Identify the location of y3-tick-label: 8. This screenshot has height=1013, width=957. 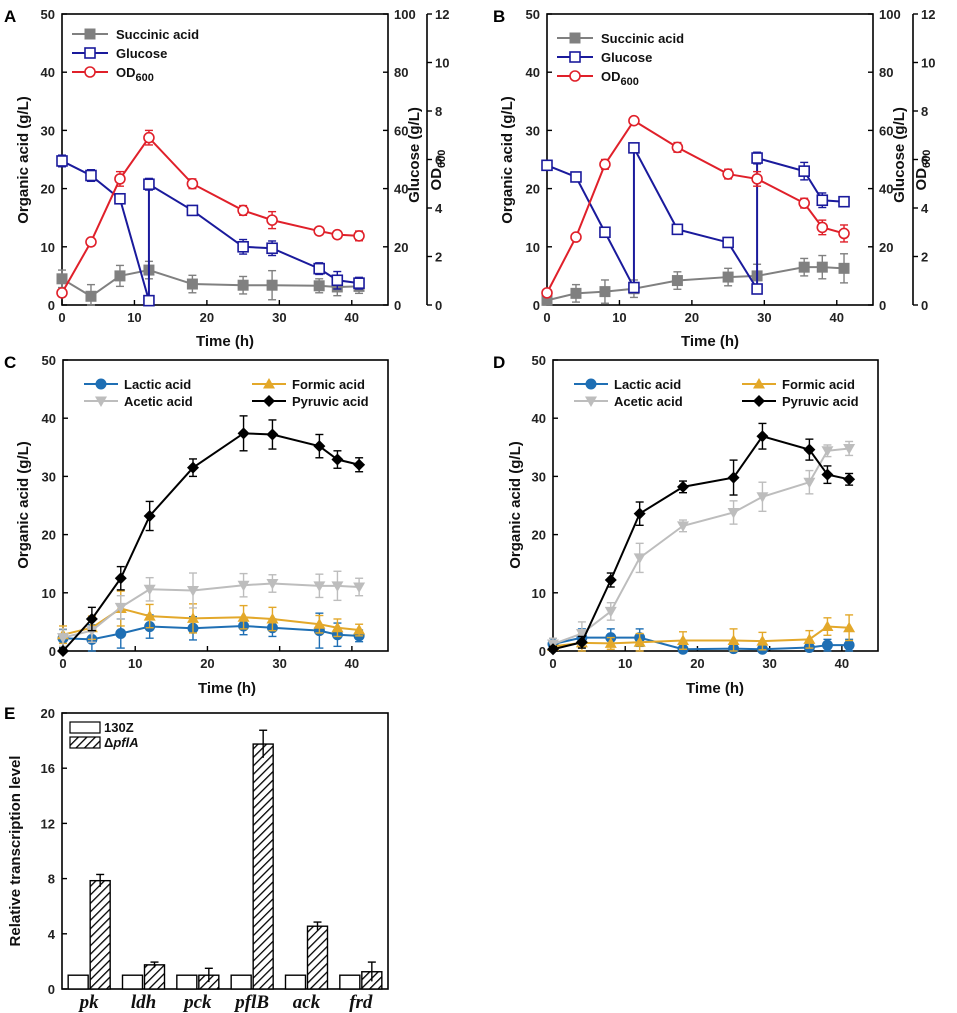
(438, 111).